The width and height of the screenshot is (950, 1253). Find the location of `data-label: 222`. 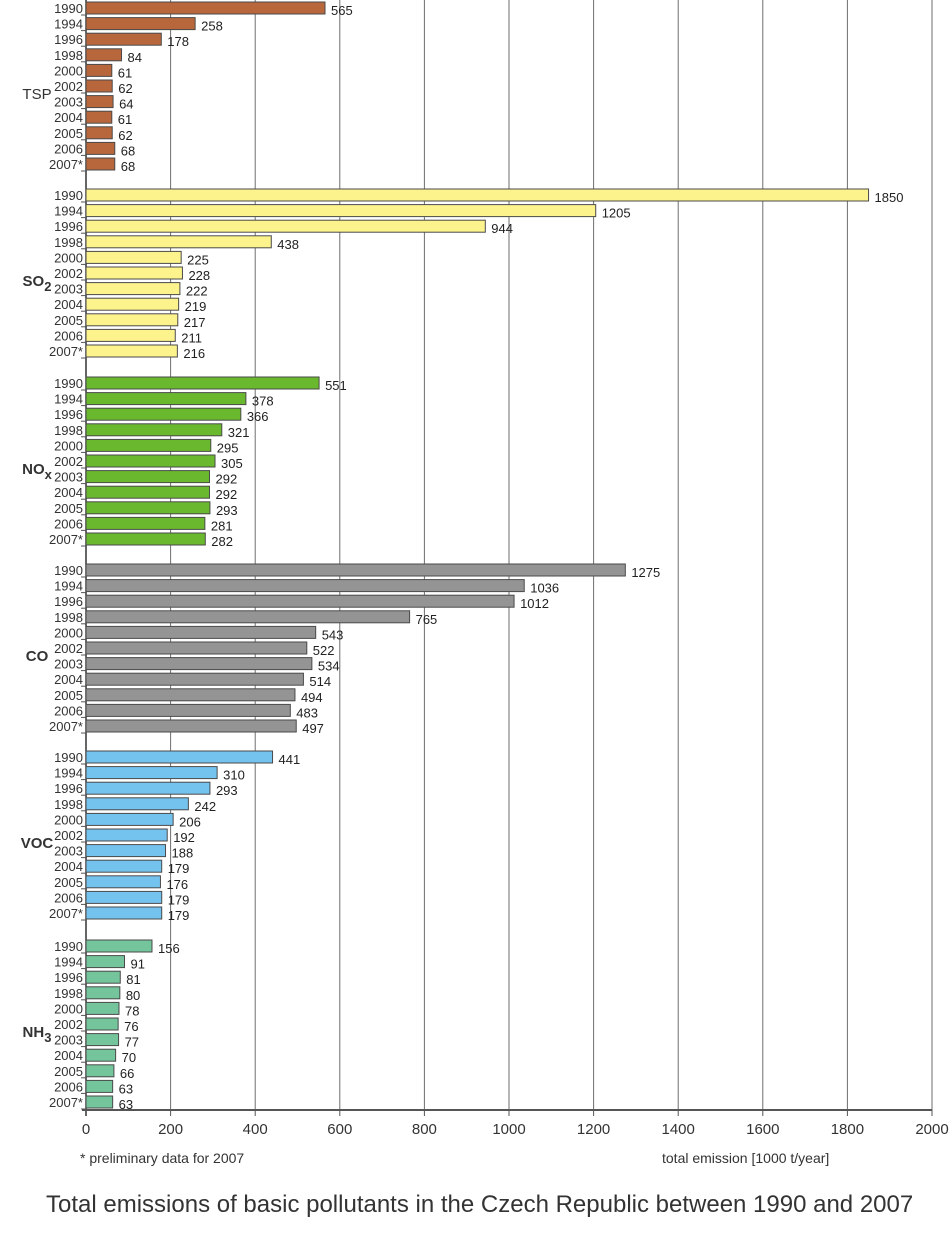

data-label: 222 is located at coordinates (197, 291).